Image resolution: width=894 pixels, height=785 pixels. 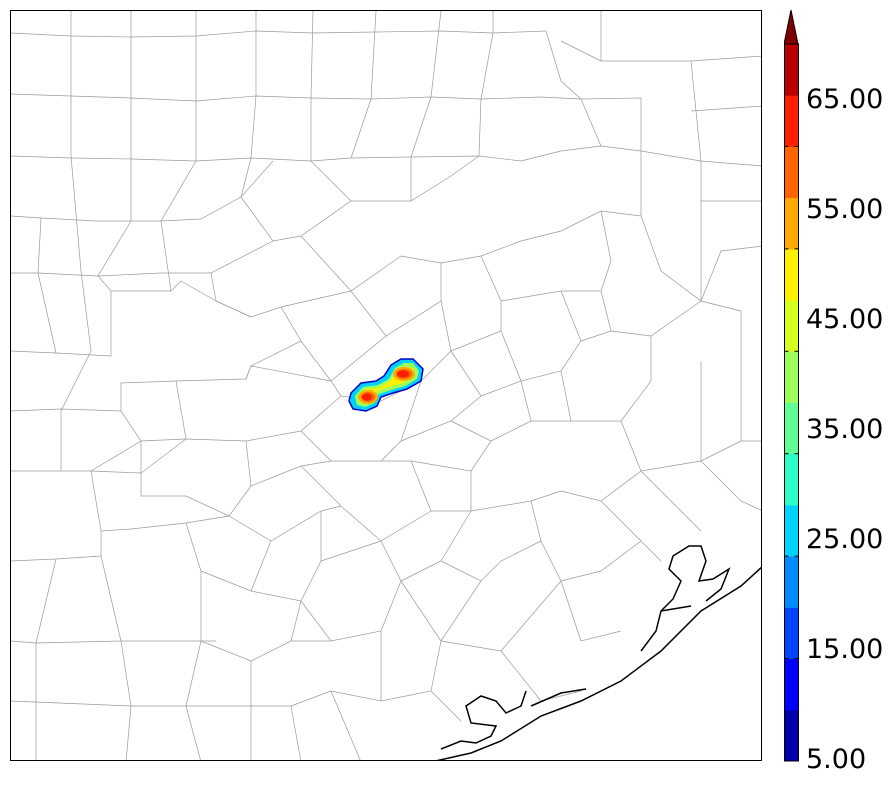 What do you see at coordinates (836, 759) in the screenshot?
I see `colorbar-label-5: 5.00` at bounding box center [836, 759].